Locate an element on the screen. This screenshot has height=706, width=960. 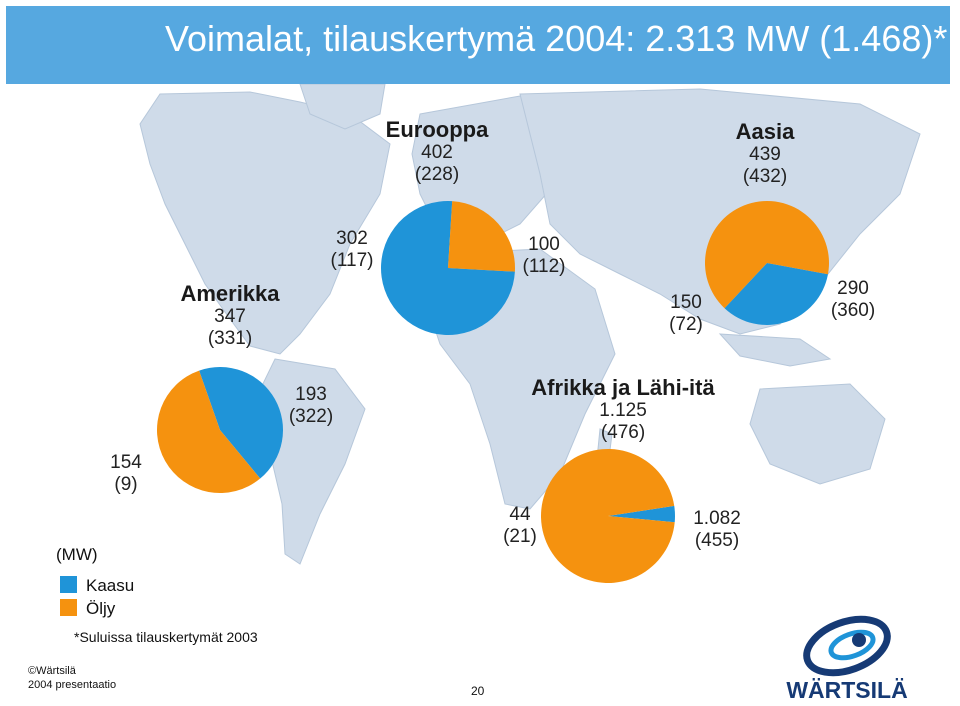
label-afrikka-kaasu: 44 (21) is located at coordinates (520, 526).